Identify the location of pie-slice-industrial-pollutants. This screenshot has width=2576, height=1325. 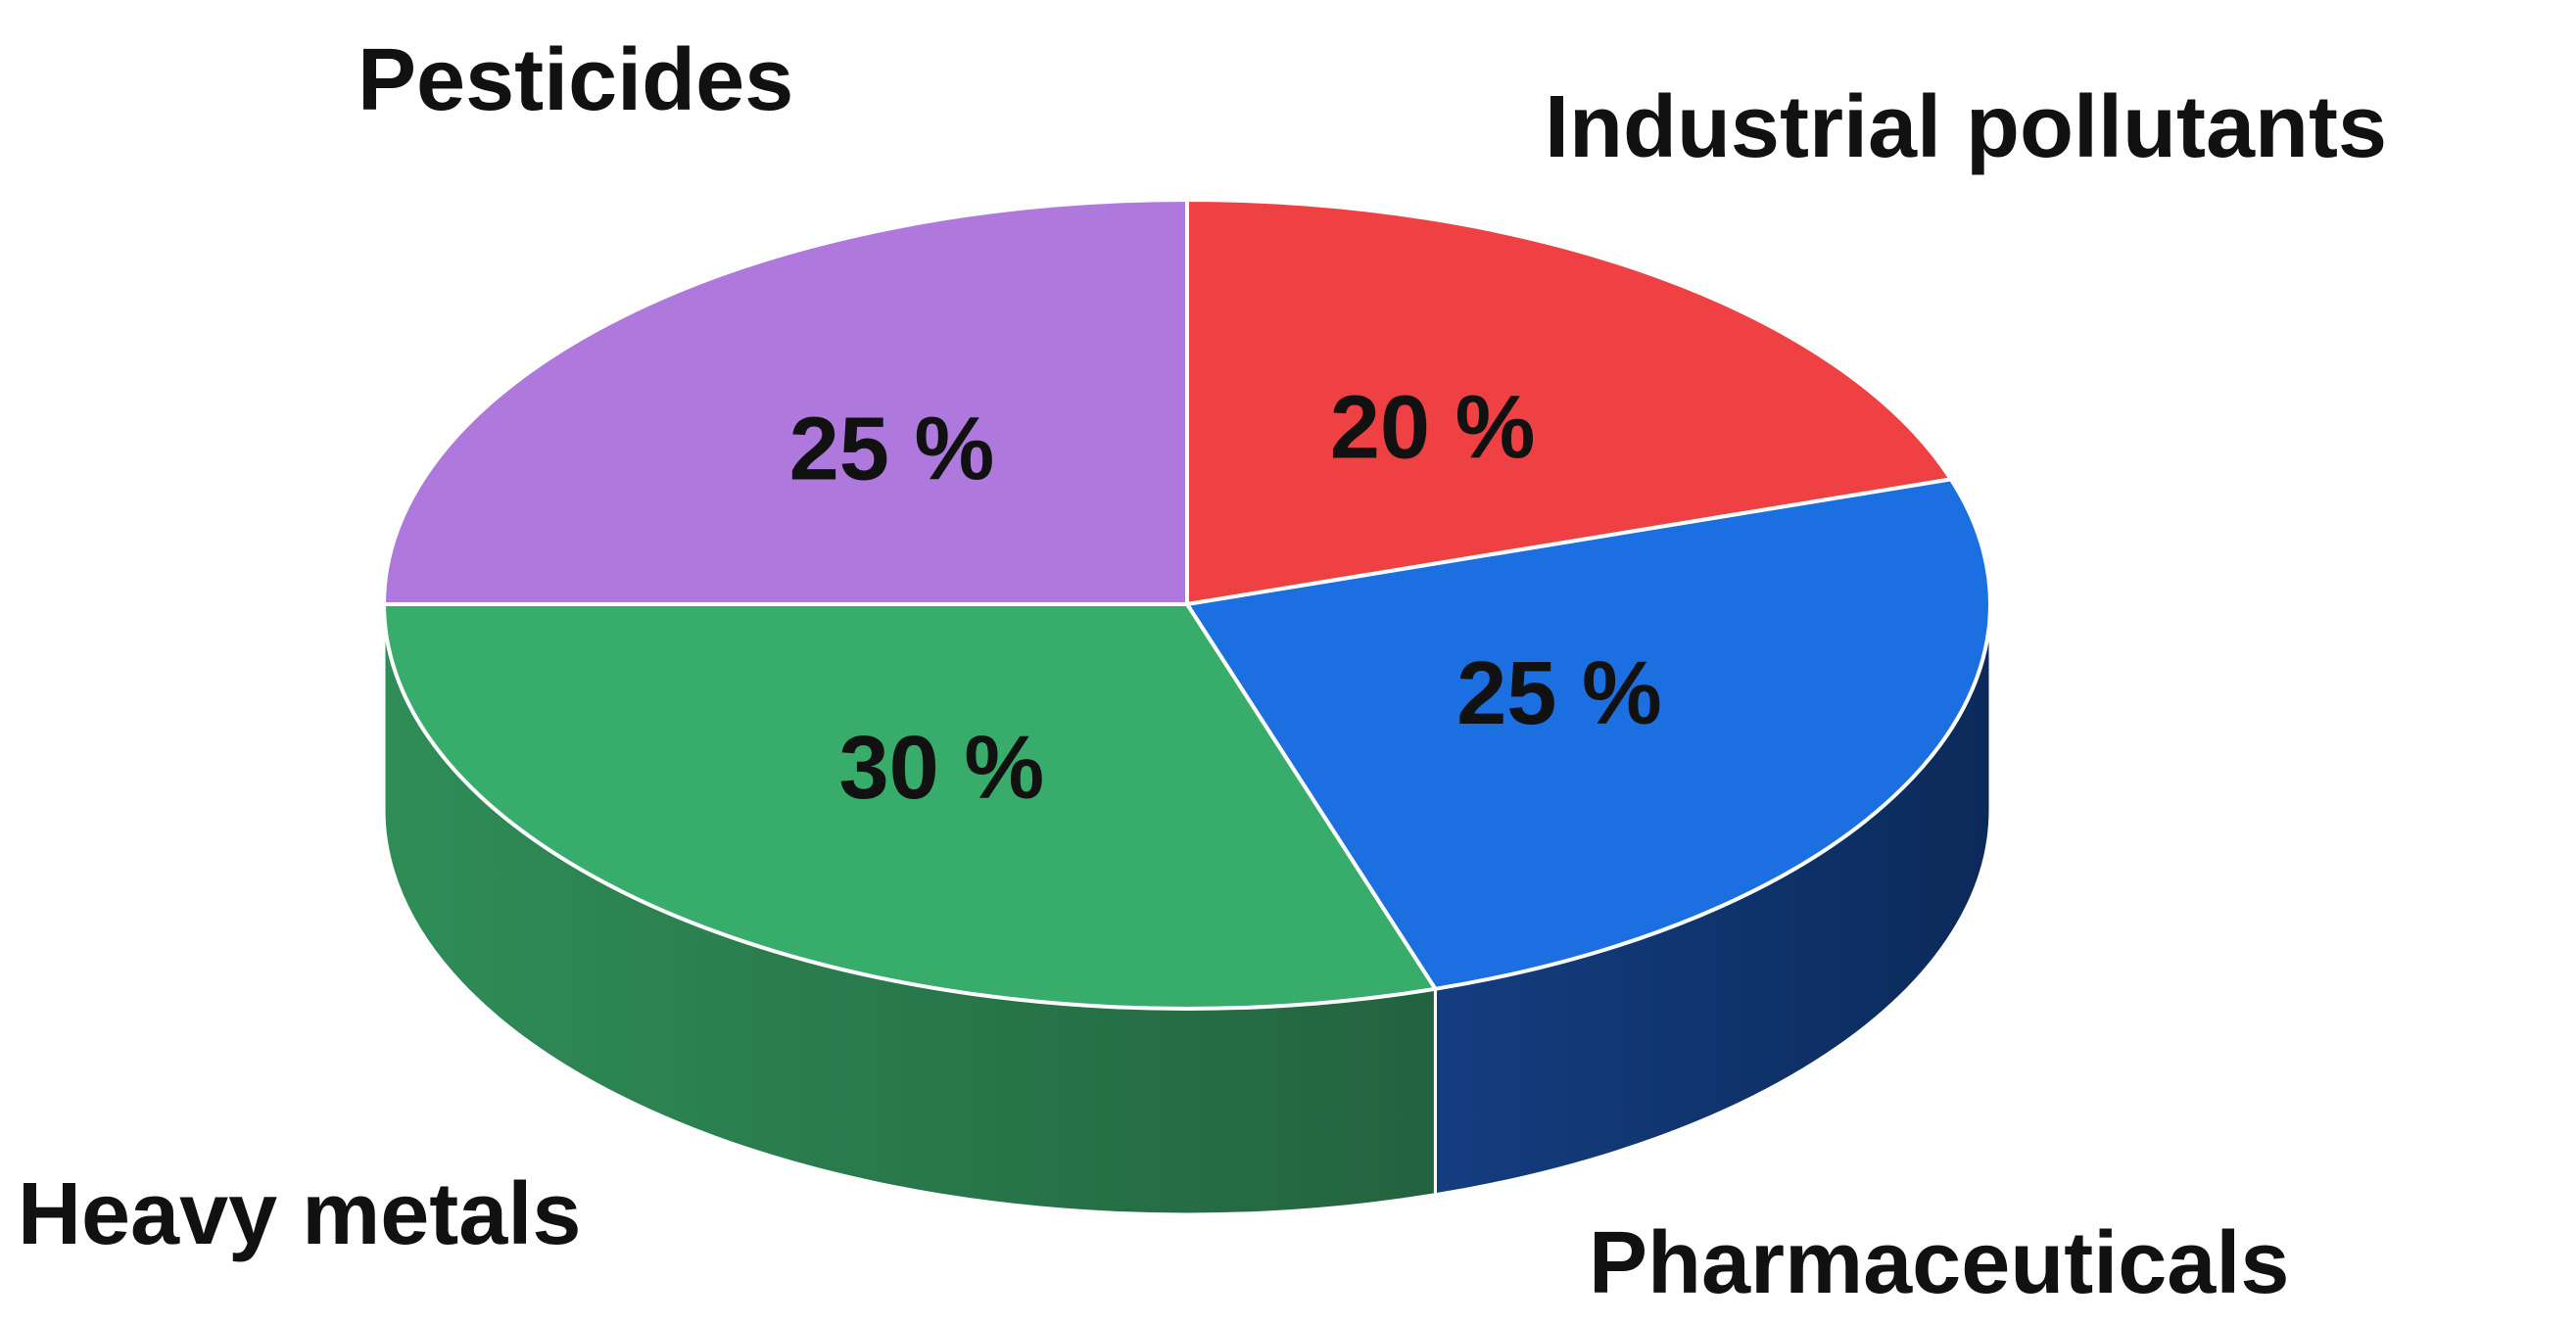
(1569, 402).